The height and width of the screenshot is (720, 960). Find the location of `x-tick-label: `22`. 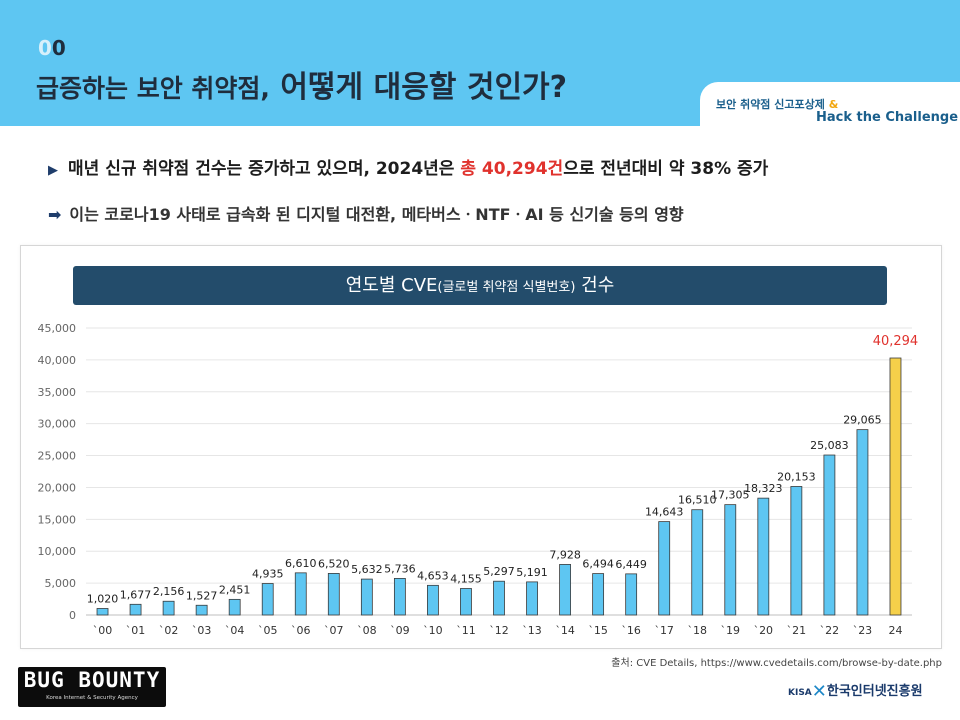

x-tick-label: `22 is located at coordinates (830, 630).